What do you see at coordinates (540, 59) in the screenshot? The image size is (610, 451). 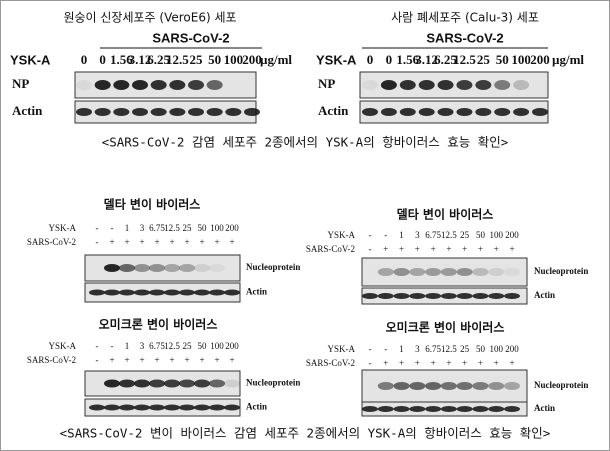 I see `dose-label: 200` at bounding box center [540, 59].